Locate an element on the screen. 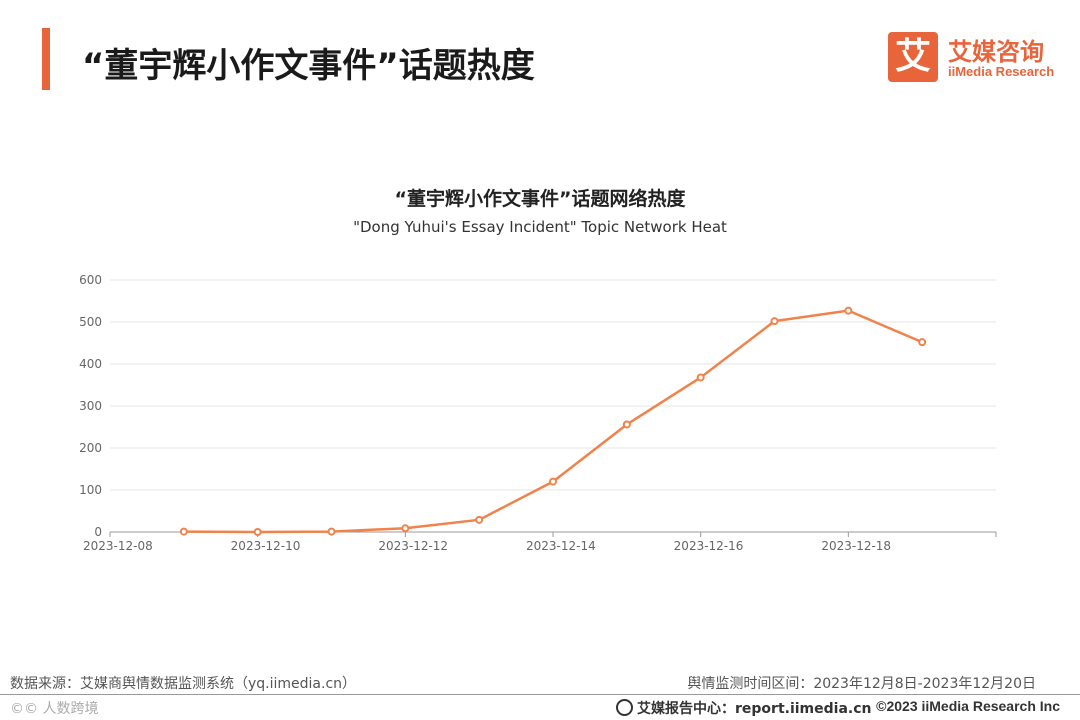 This screenshot has height=720, width=1080. title-accent-bar is located at coordinates (46, 59).